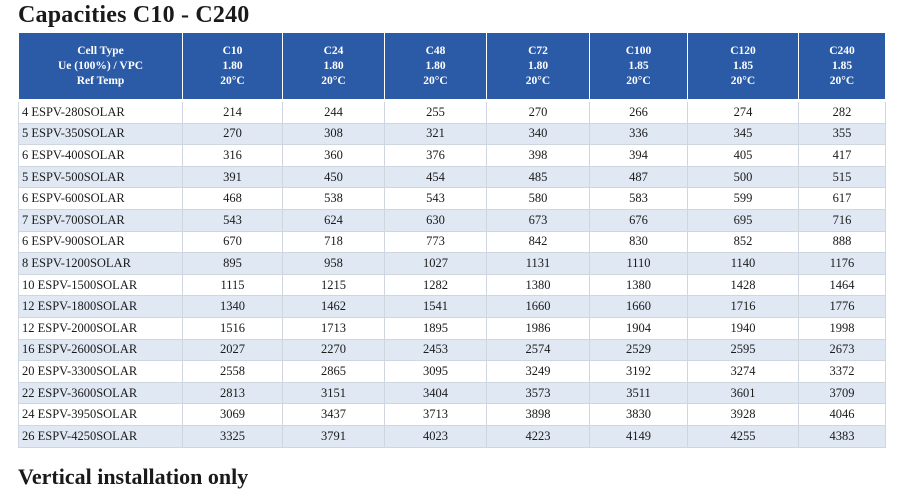 This screenshot has width=900, height=496. I want to click on capacity-value: 3372, so click(842, 371).